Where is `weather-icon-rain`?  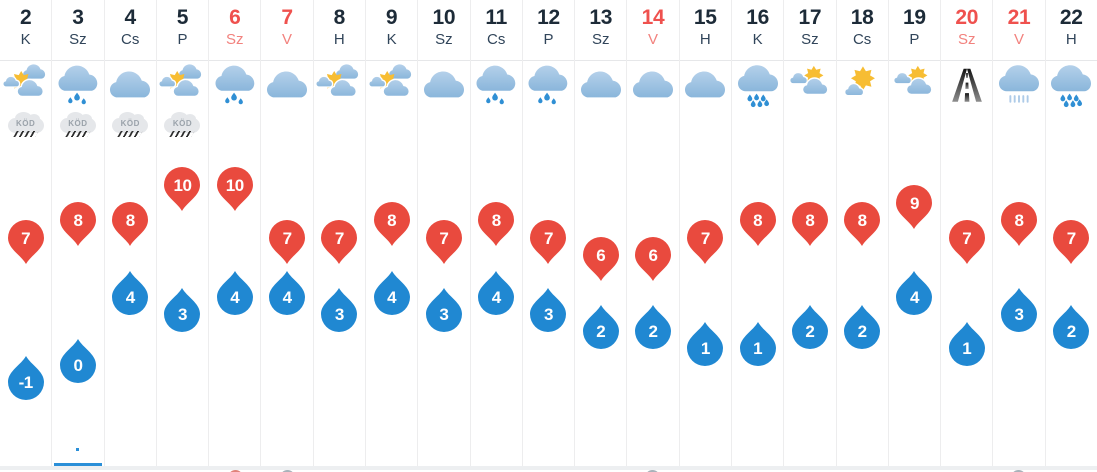 weather-icon-rain is located at coordinates (1071, 85).